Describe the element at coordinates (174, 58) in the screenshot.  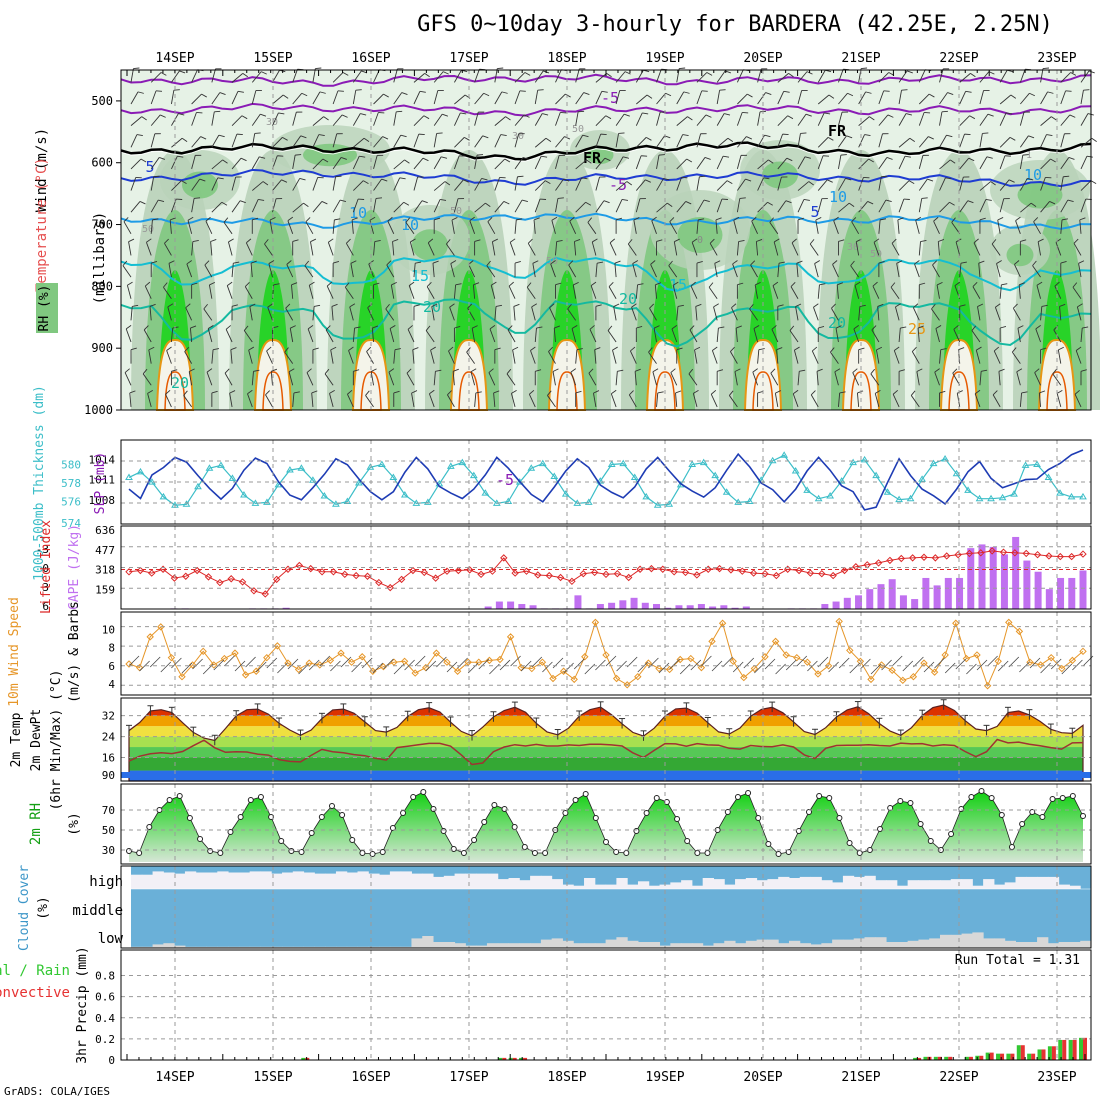
I see `date-label-top: 14SEP` at that location.